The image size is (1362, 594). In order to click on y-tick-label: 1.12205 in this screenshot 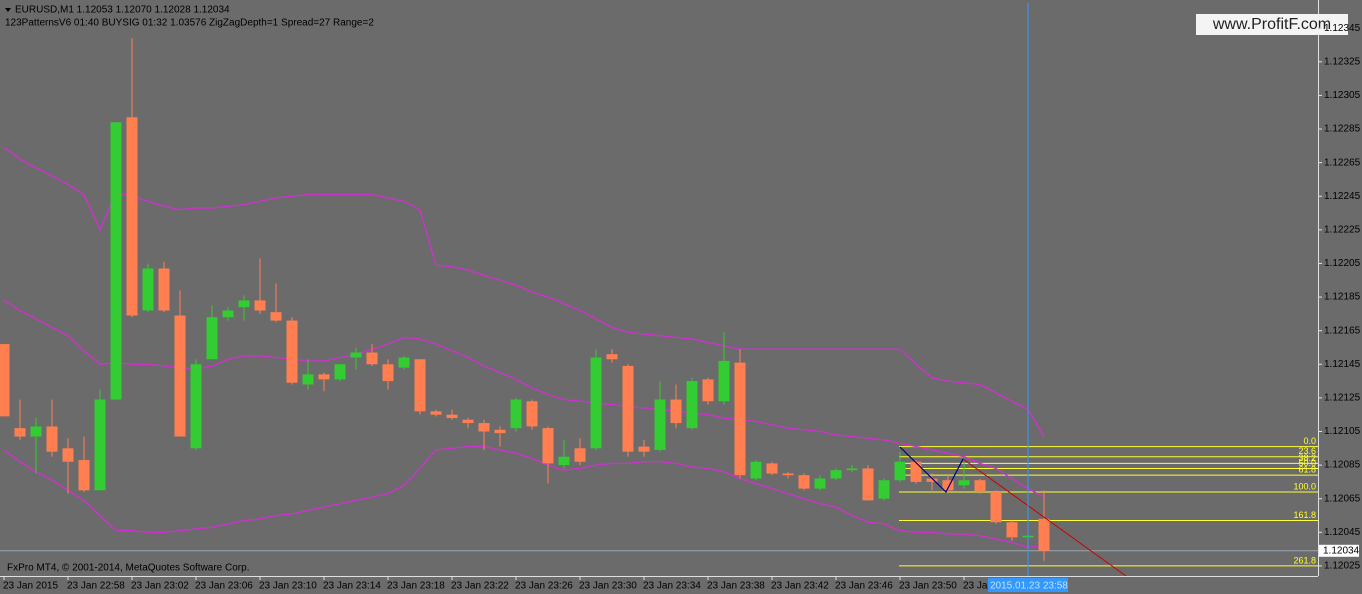, I will do `click(1342, 263)`.